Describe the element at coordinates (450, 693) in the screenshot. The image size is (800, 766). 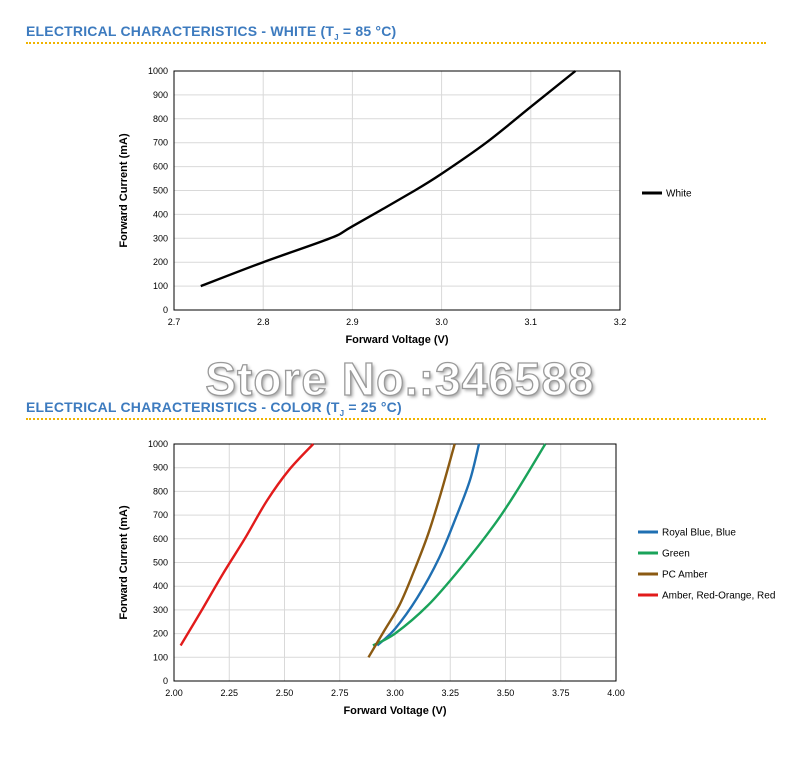
I see `x-tick-label: 3.25` at that location.